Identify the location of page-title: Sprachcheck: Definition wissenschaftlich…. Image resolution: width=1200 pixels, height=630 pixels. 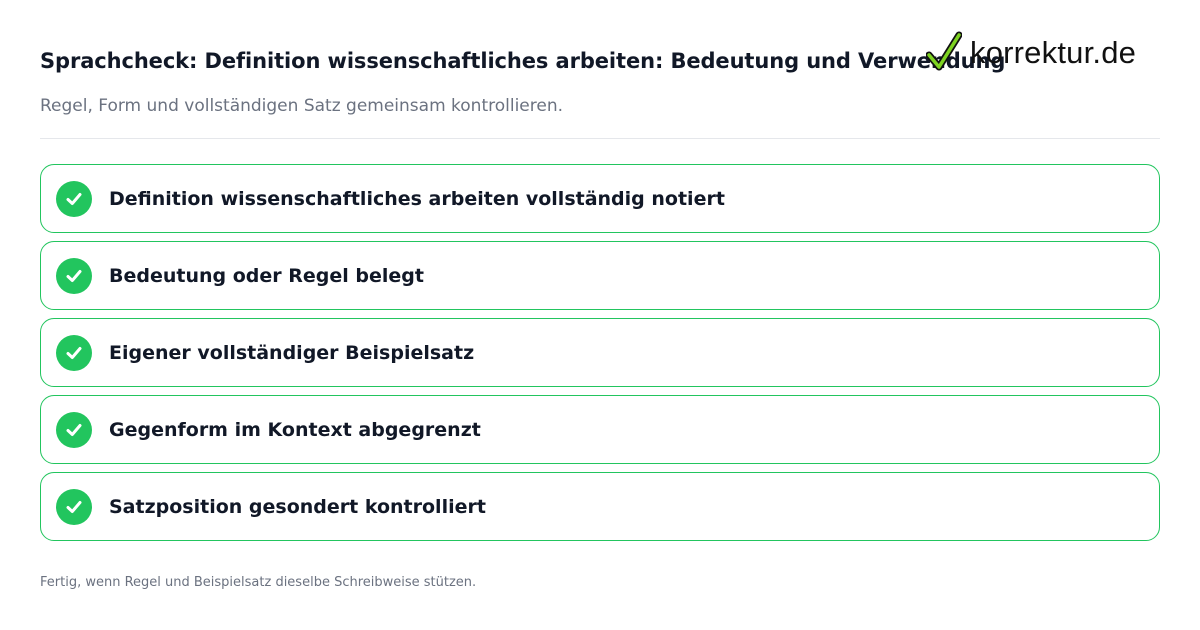
(523, 61).